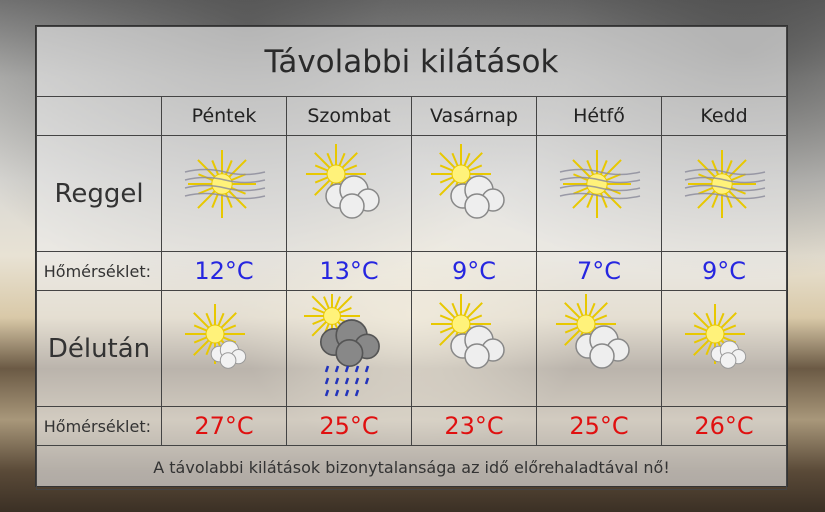 This screenshot has height=512, width=825. I want to click on day-header: Szombat, so click(349, 116).